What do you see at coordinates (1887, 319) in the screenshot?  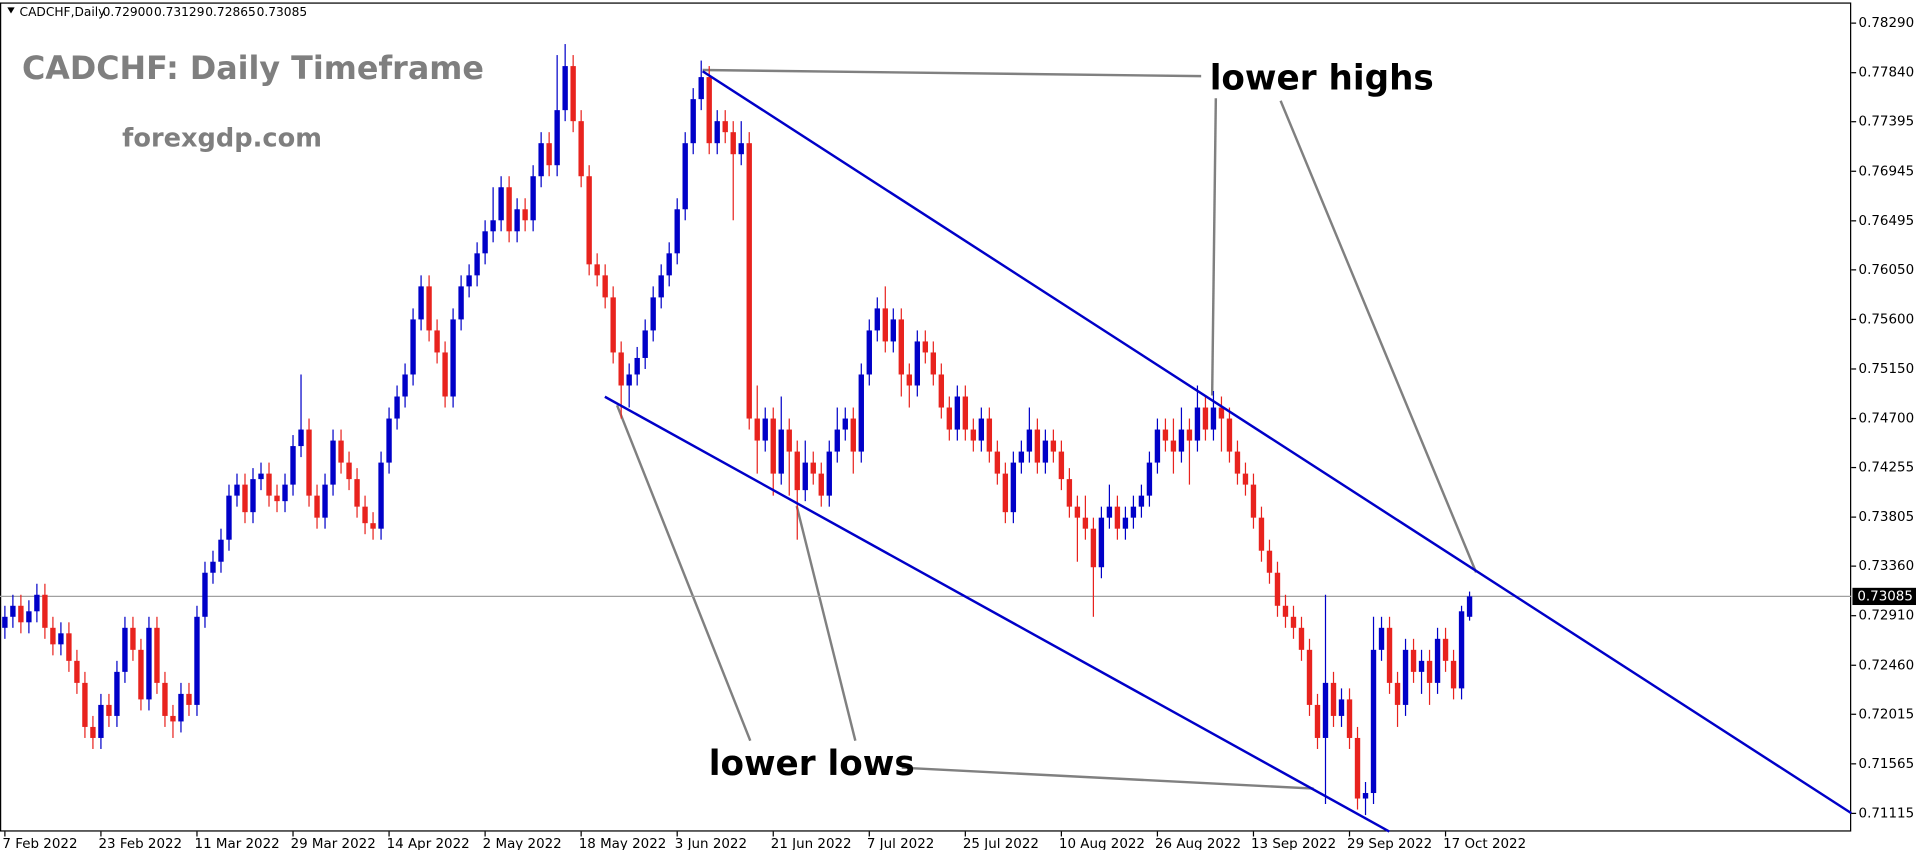 I see `y-tick-label: 0.75600` at bounding box center [1887, 319].